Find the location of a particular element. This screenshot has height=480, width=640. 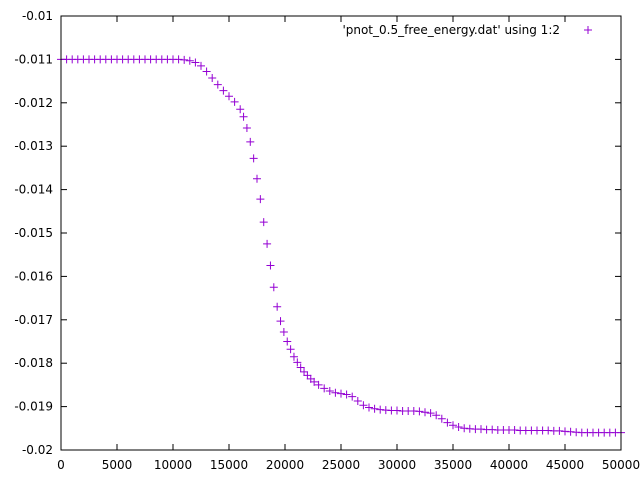

legend-entry-label: 'pnot_0.5_free_energy.dat' using 1:2 is located at coordinates (451, 30).